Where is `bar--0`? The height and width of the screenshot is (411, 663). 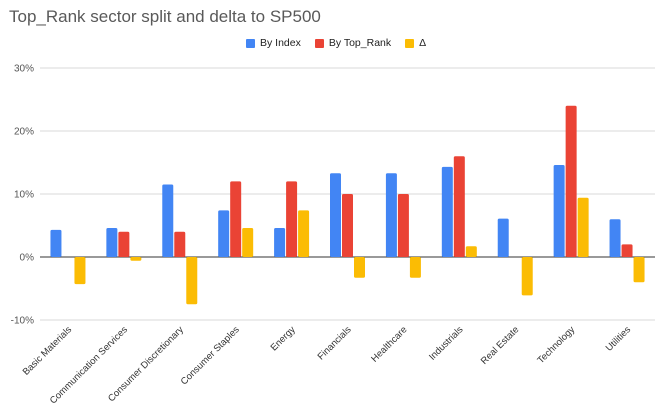
bar--0 is located at coordinates (80, 271).